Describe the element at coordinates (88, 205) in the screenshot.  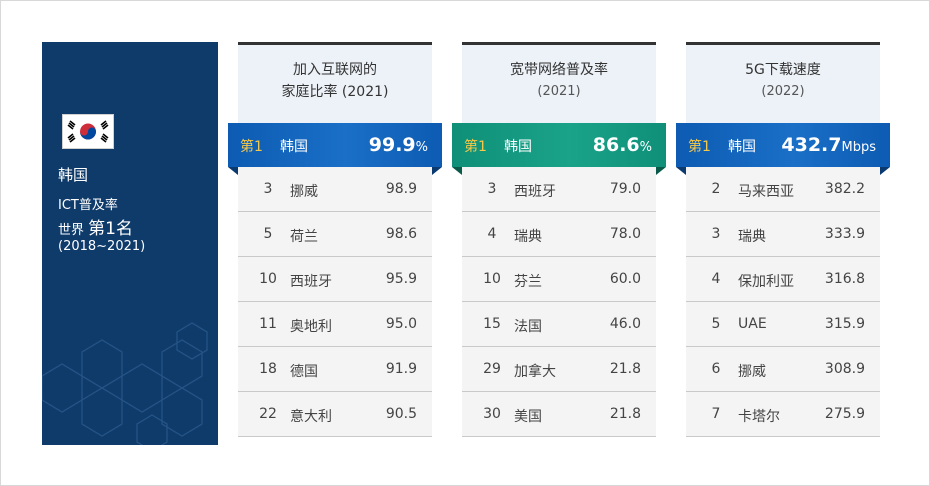
I see `sidebar-subtitle: ICT普及率` at that location.